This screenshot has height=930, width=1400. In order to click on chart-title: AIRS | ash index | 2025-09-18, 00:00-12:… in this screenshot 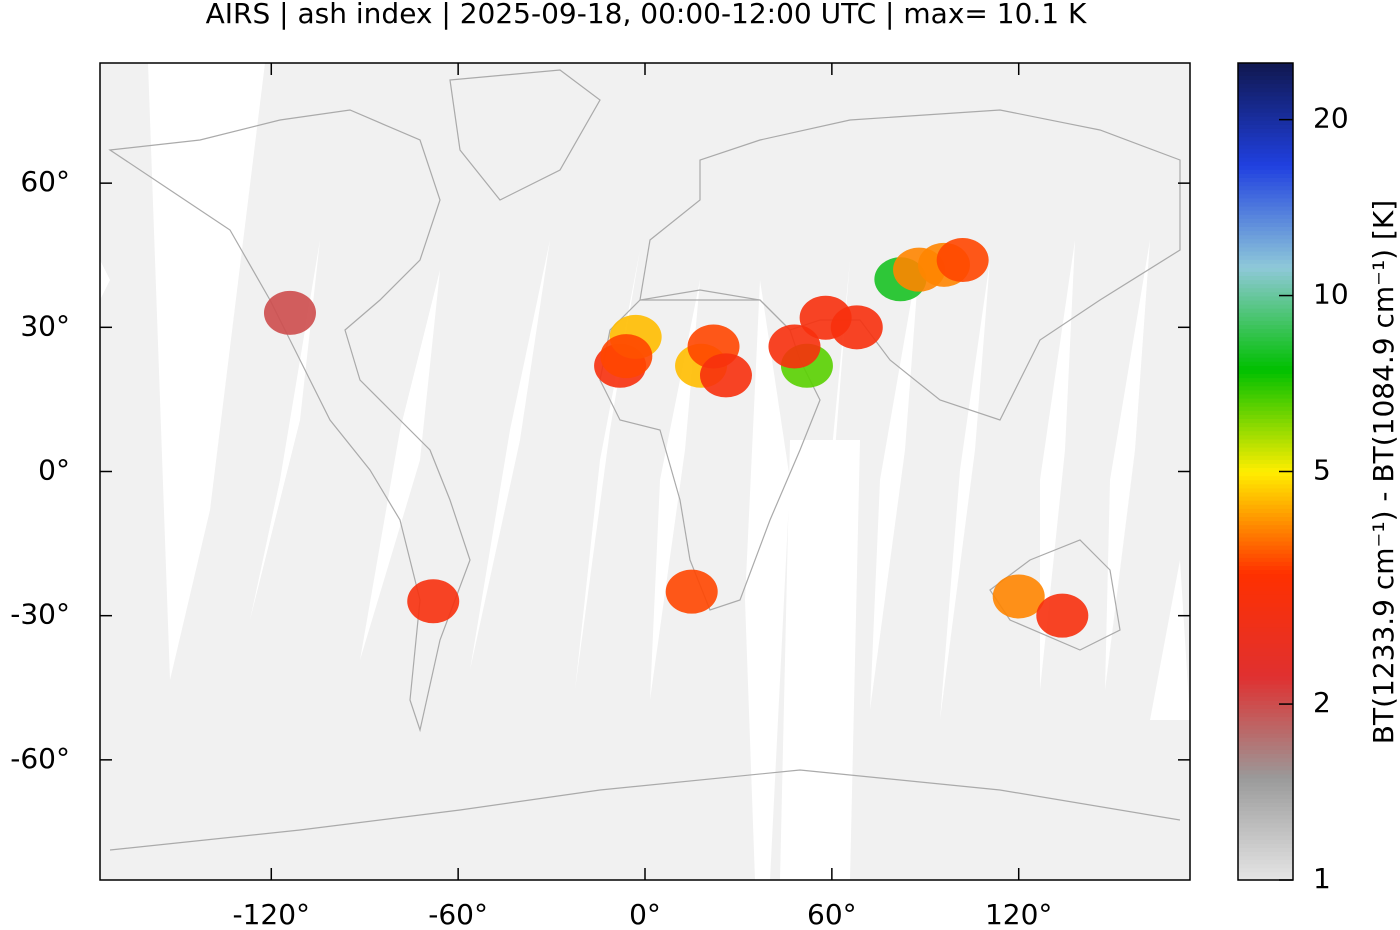, I will do `click(646, 15)`.